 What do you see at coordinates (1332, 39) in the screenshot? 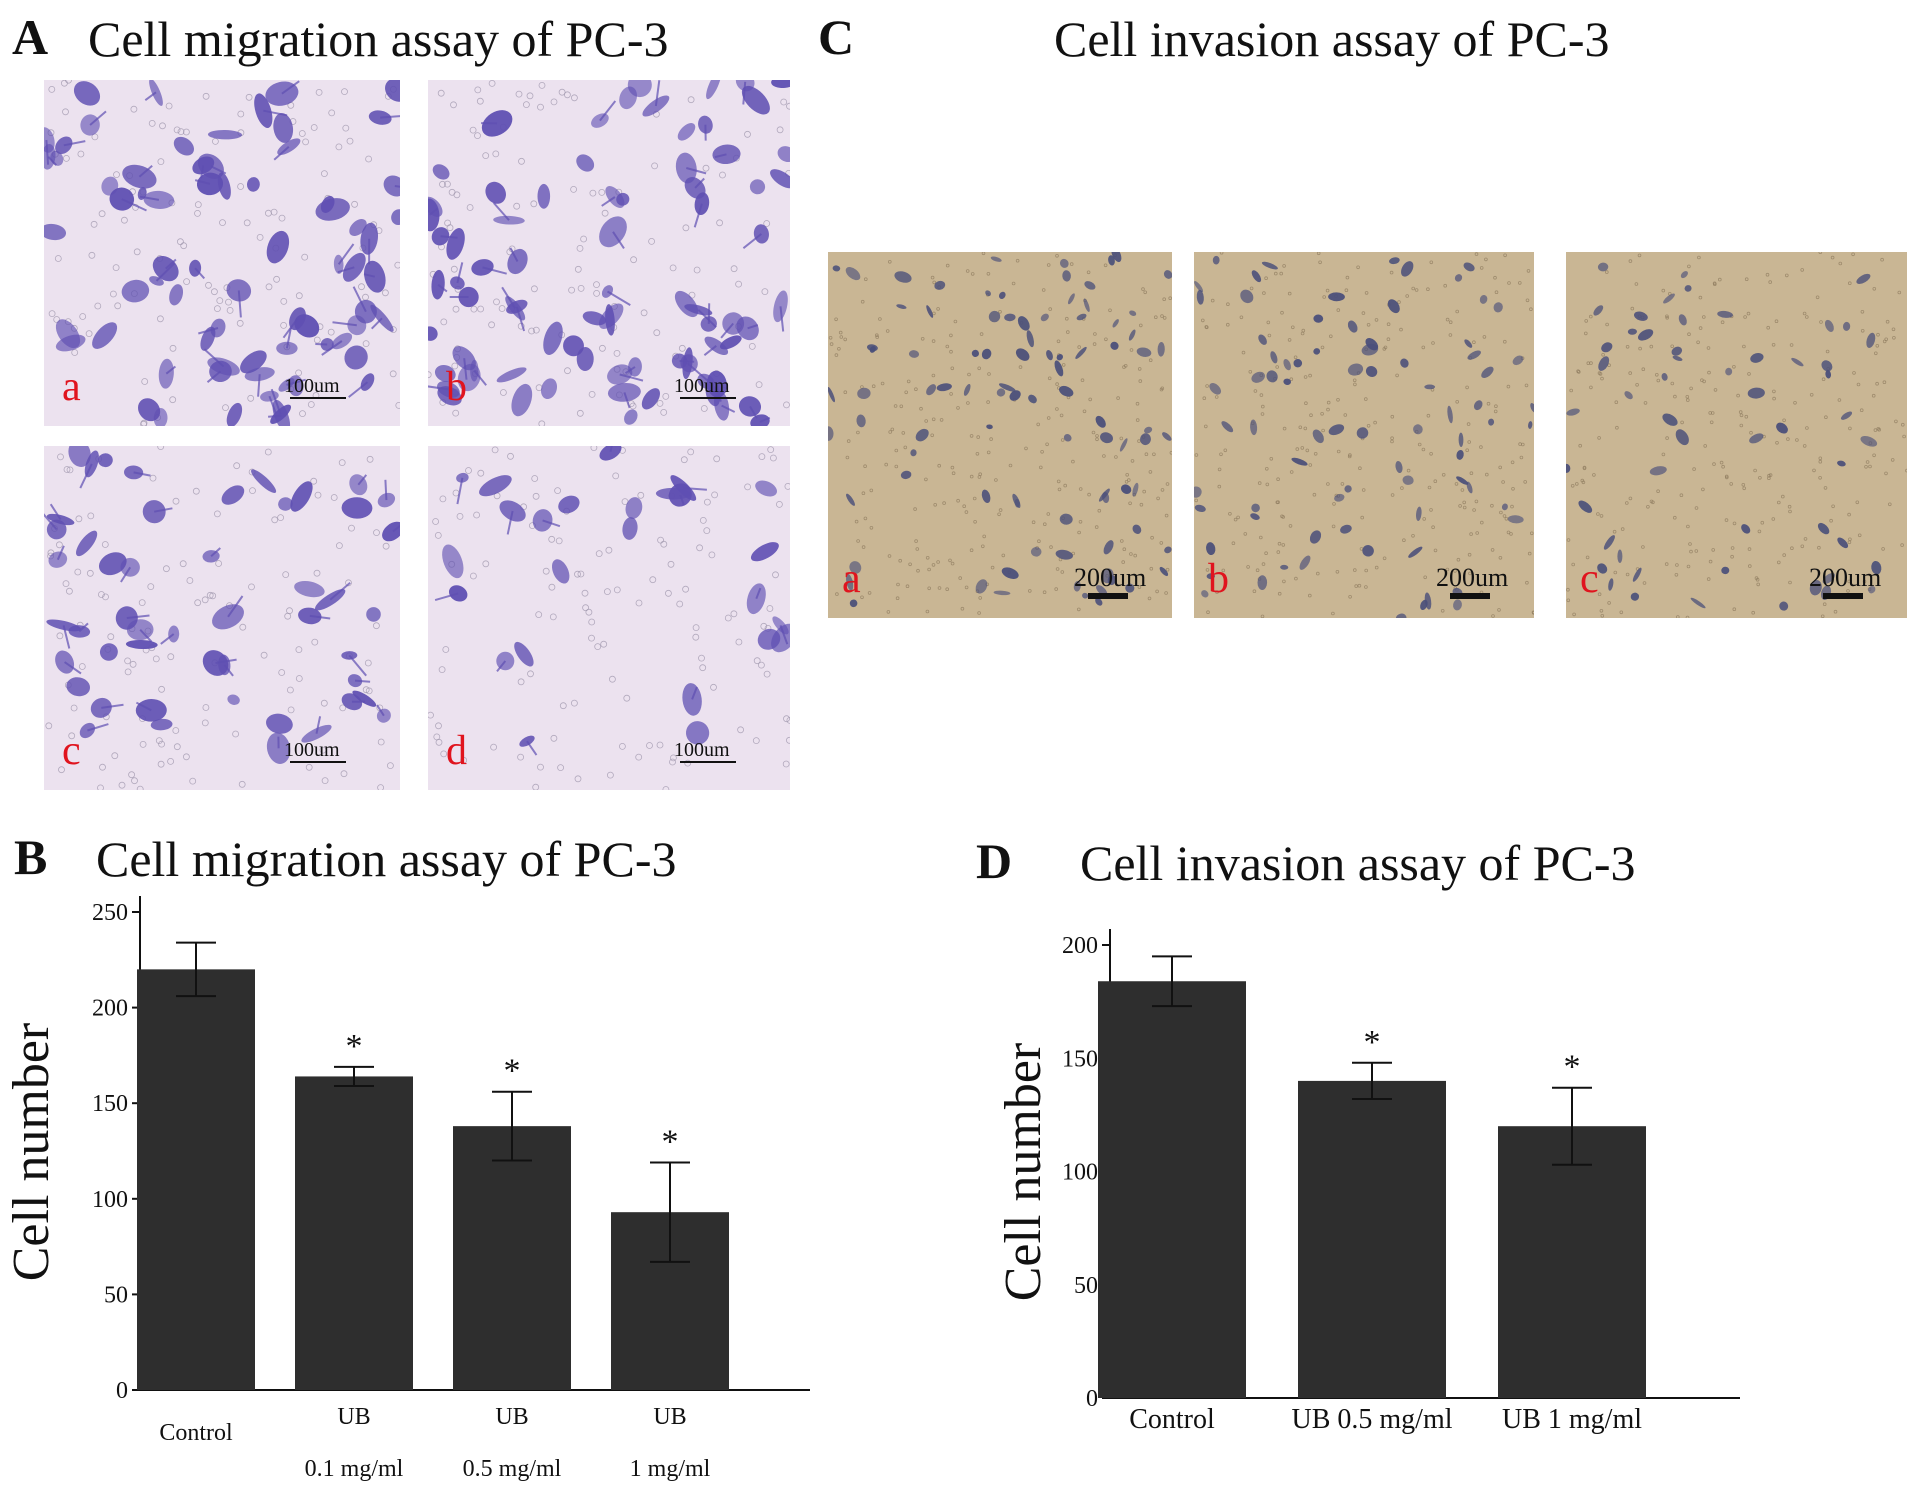
I see `panel-c-title: Cell invasion assay of PC-3` at bounding box center [1332, 39].